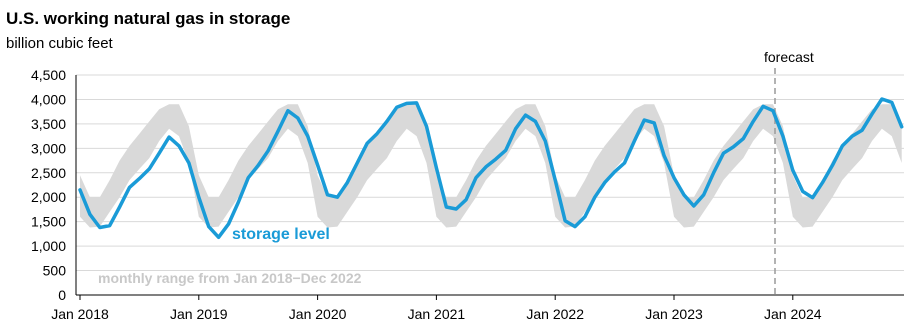 The width and height of the screenshot is (904, 329). What do you see at coordinates (60, 43) in the screenshot?
I see `chart-subtitle: billion cubic feet` at bounding box center [60, 43].